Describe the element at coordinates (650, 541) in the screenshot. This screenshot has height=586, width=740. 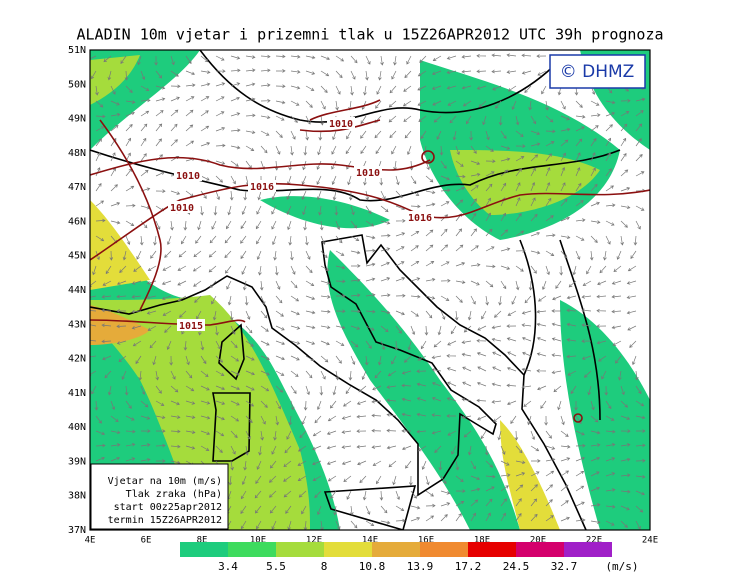
I see `longitude-label: 24E` at that location.